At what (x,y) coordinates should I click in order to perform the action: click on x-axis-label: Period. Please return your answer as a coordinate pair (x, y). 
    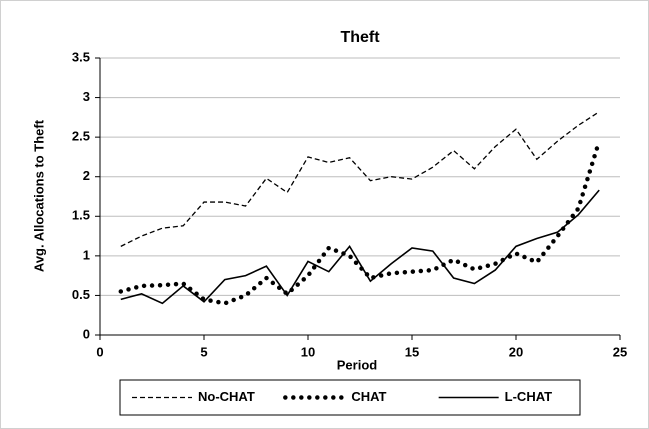
    Looking at the image, I should click on (357, 364).